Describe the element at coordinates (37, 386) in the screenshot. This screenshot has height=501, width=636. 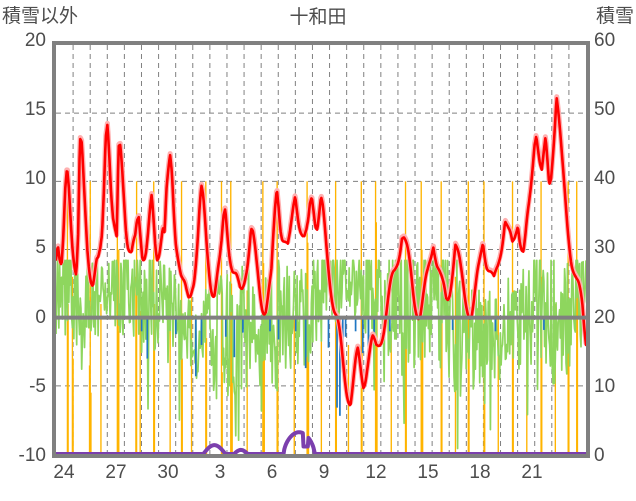
I see `y-tick-left-5: -5` at that location.